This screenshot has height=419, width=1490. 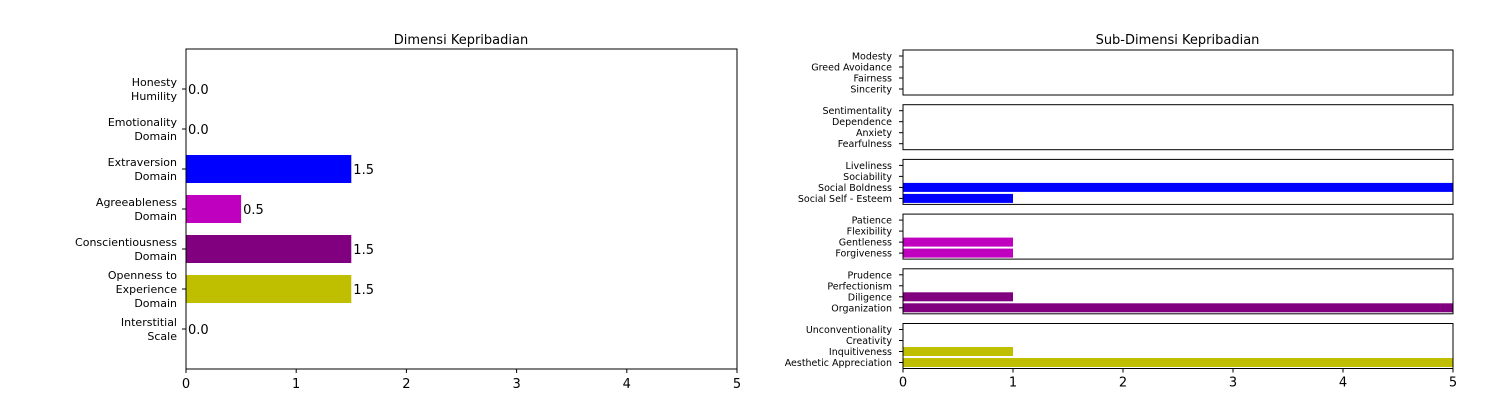 I want to click on y-tick-label: Sincerity, so click(x=871, y=90).